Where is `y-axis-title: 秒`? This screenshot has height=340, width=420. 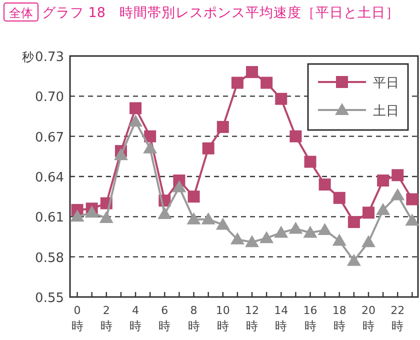
y-axis-title: 秒 is located at coordinates (28, 57).